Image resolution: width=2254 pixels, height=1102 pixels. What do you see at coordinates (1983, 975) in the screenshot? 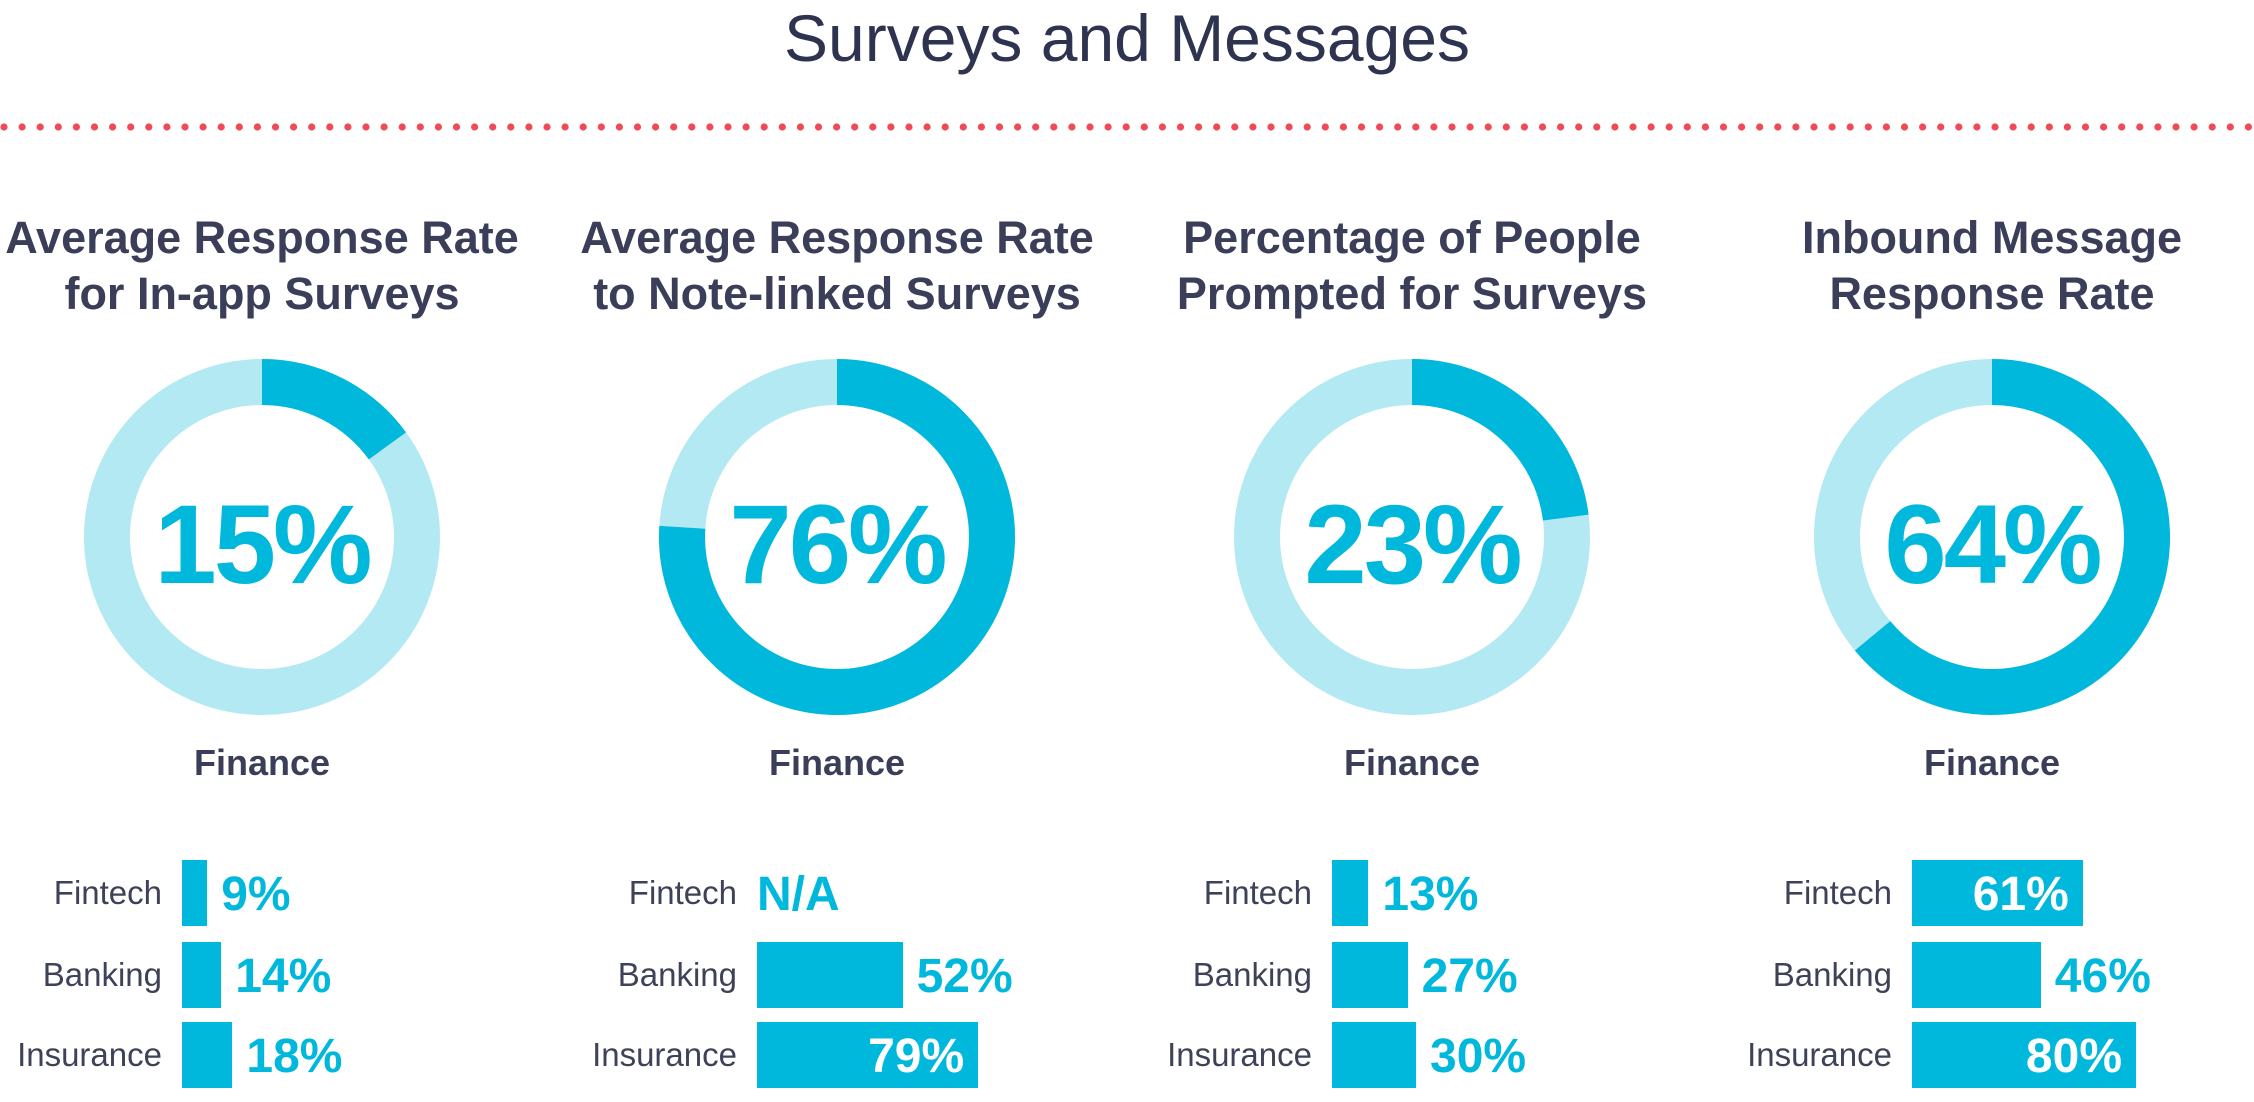
I see `bar-row: Banking 46%` at bounding box center [1983, 975].